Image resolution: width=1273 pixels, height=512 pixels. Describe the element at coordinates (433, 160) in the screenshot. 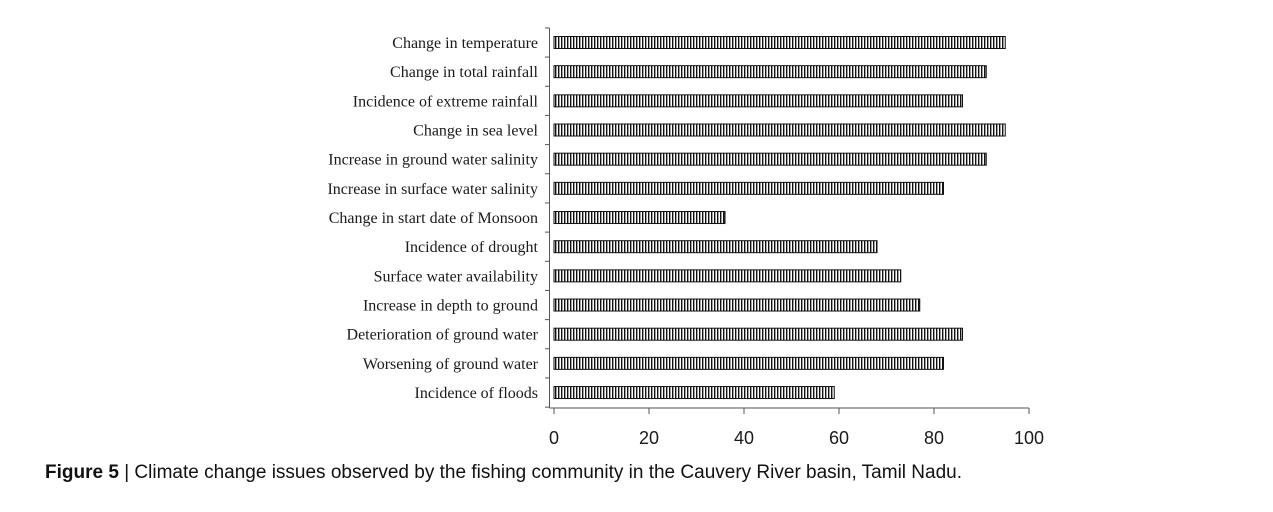

I see `category-label: Increase in ground water salinity` at that location.